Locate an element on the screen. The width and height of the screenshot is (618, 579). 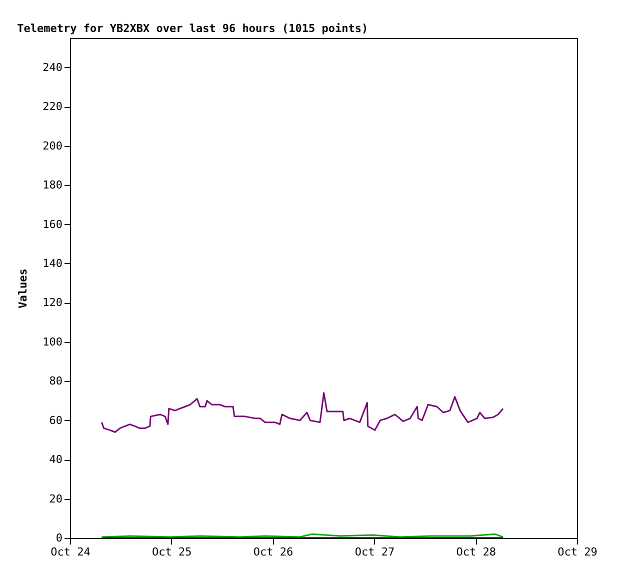
y-tick-label: 60 is located at coordinates (55, 420).